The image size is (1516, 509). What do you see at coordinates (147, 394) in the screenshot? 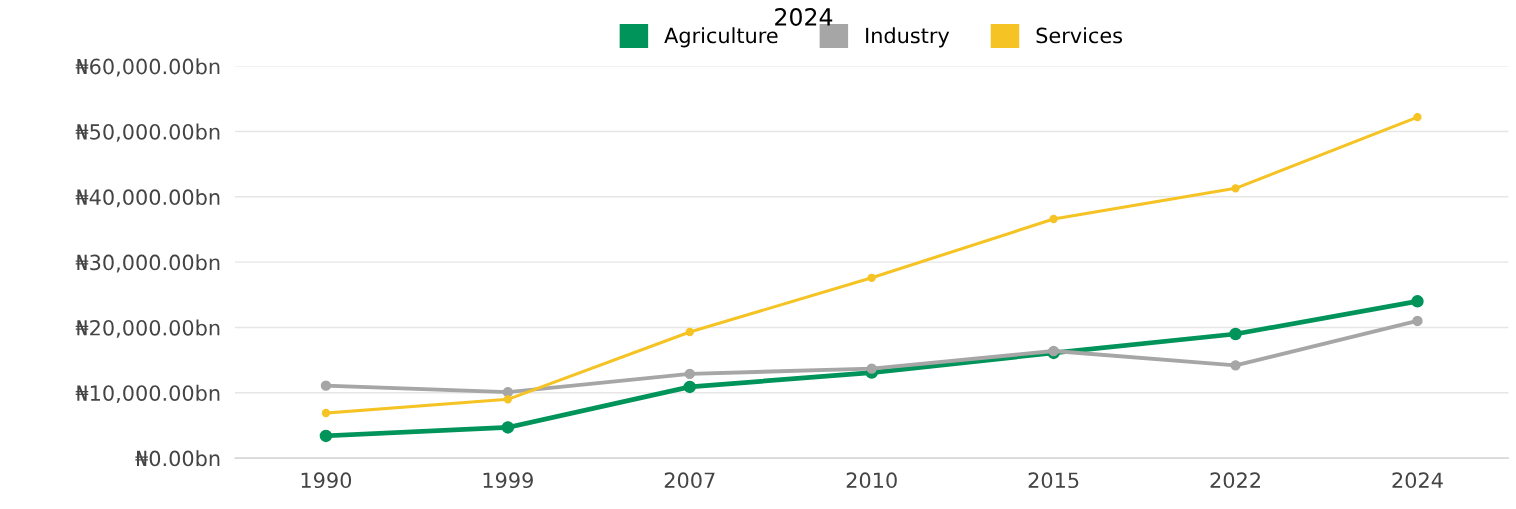
I see `y-tick-label: ₦10,000.00bn` at bounding box center [147, 394].